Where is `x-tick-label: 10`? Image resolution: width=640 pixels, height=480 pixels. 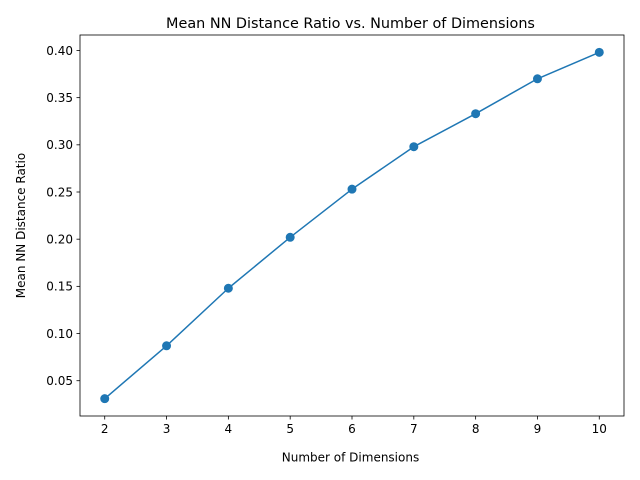
x-tick-label: 10 is located at coordinates (599, 429).